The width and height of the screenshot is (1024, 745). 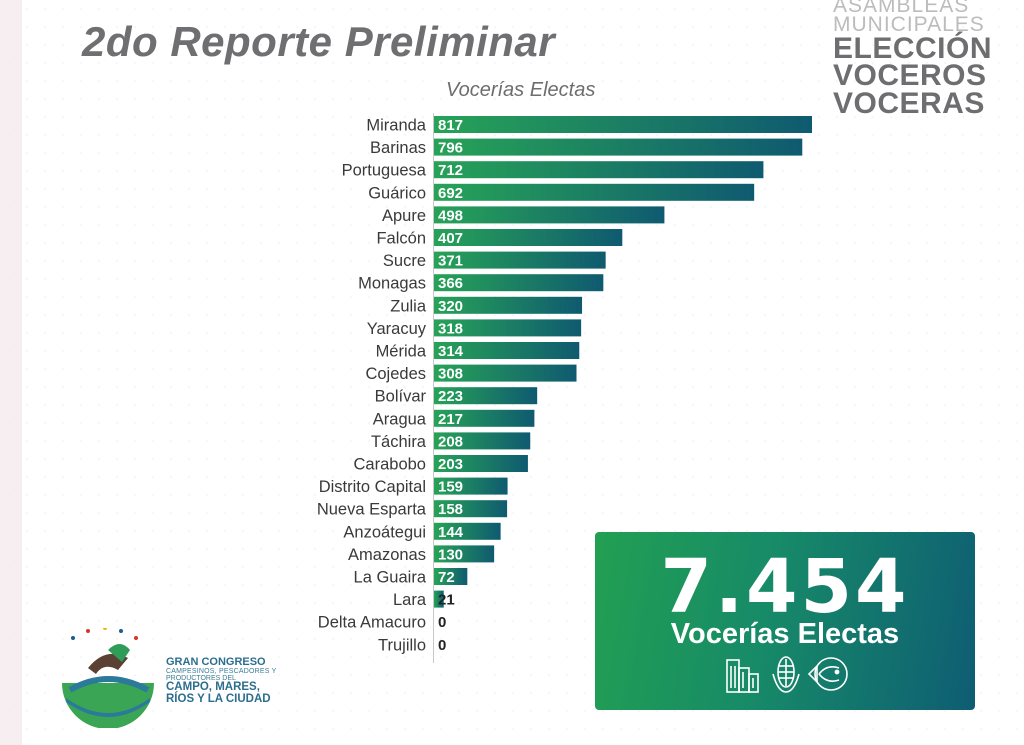 I want to click on total-summary-card: 7.454 Vocerías Electas, so click(x=785, y=621).